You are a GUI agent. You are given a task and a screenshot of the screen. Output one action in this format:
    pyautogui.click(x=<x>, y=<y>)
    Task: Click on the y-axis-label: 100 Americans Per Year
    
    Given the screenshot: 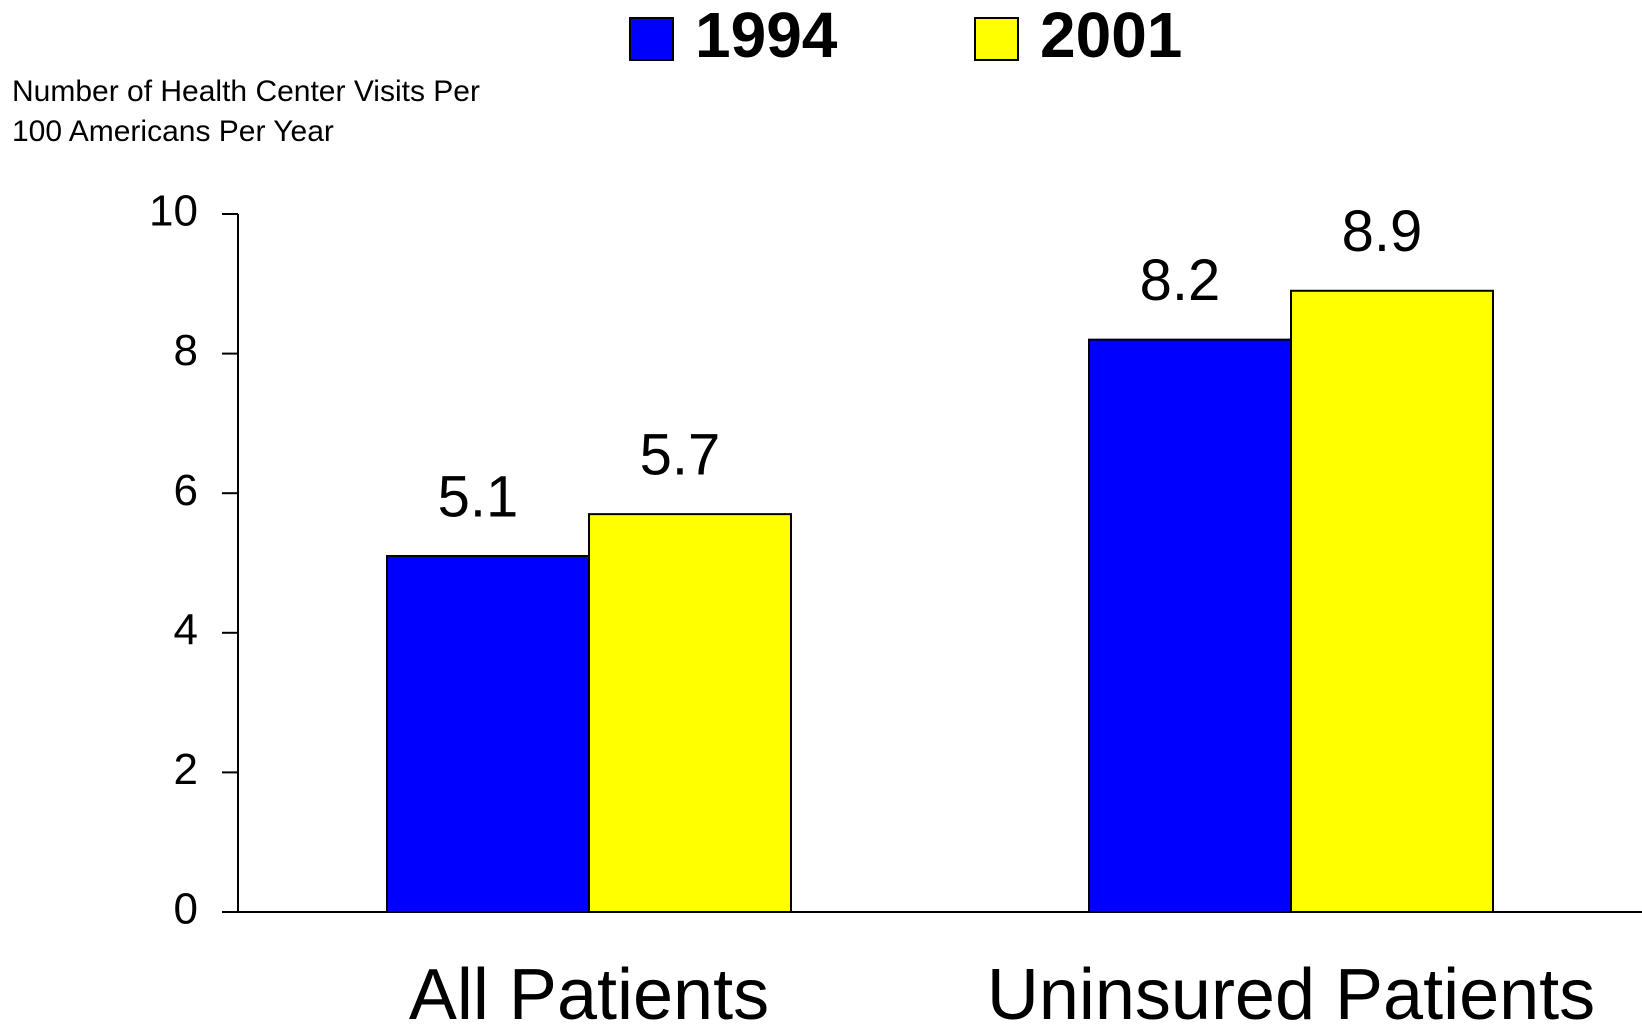 What is the action you would take?
    pyautogui.click(x=173, y=131)
    